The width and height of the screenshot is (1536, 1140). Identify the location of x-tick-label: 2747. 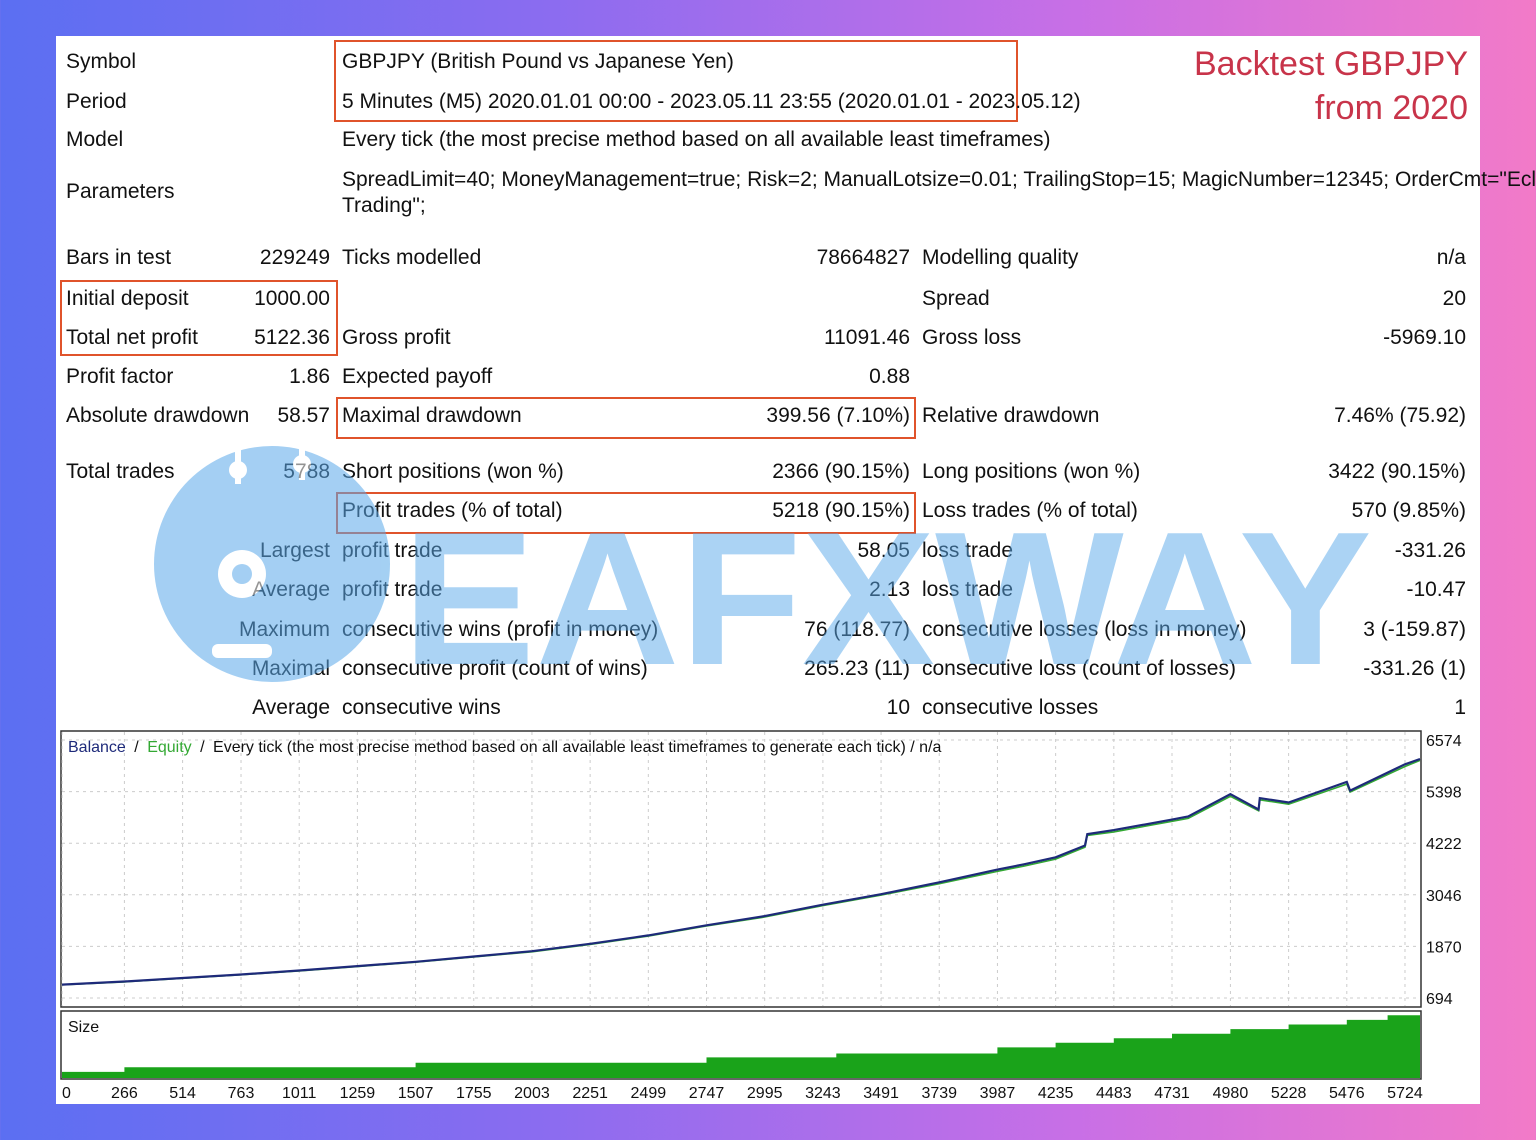
(707, 1093).